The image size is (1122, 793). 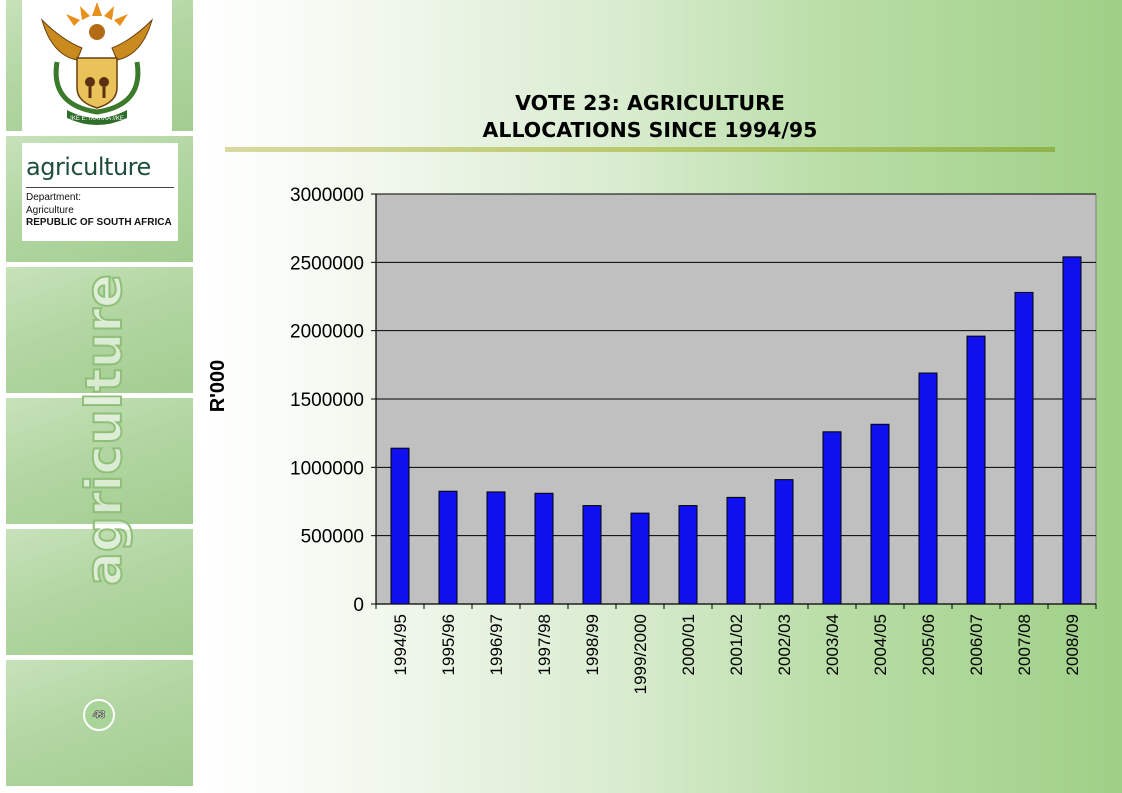 I want to click on page-number-badge: 43, so click(x=99, y=715).